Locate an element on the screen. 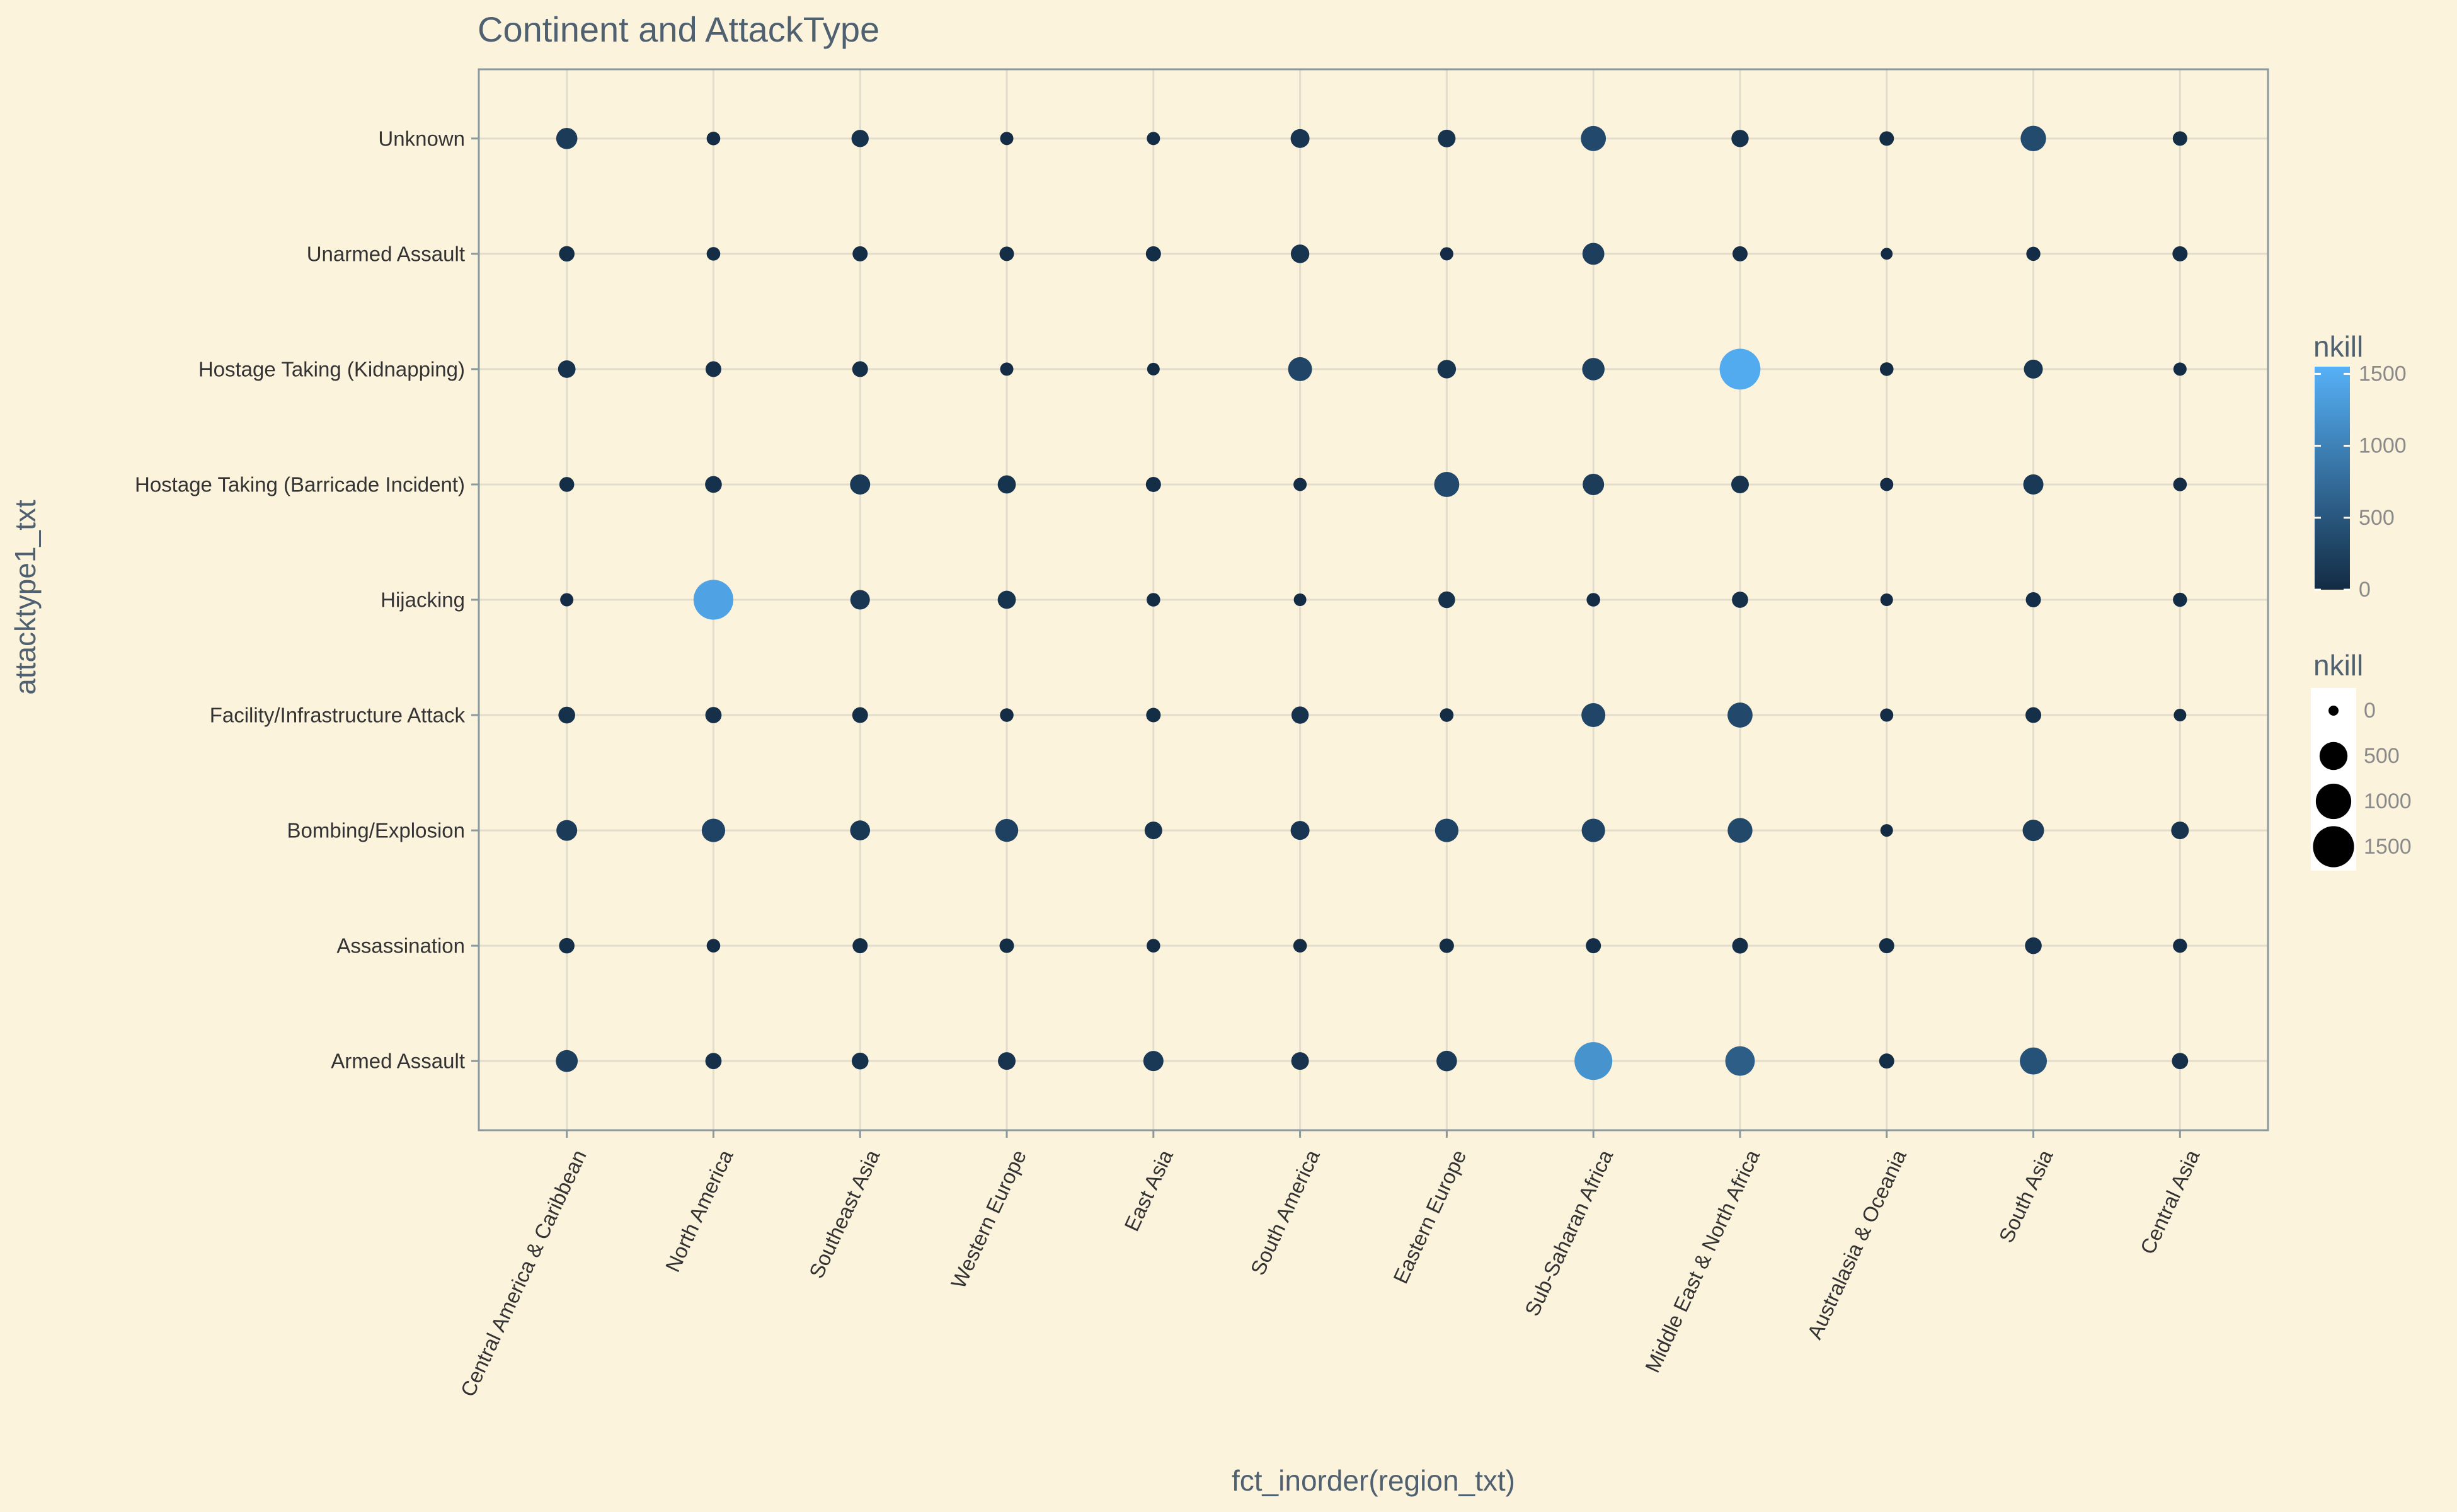 This screenshot has width=2457, height=1512. y-tick-label: Armed Assault is located at coordinates (398, 1061).